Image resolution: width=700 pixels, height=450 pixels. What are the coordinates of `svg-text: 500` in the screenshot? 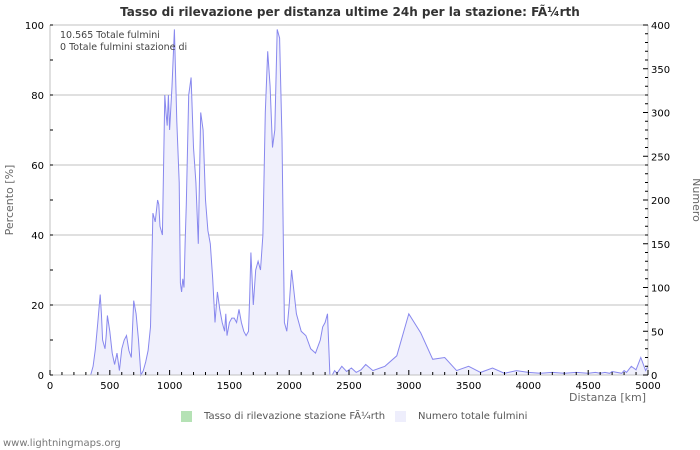 It's located at (109, 386).